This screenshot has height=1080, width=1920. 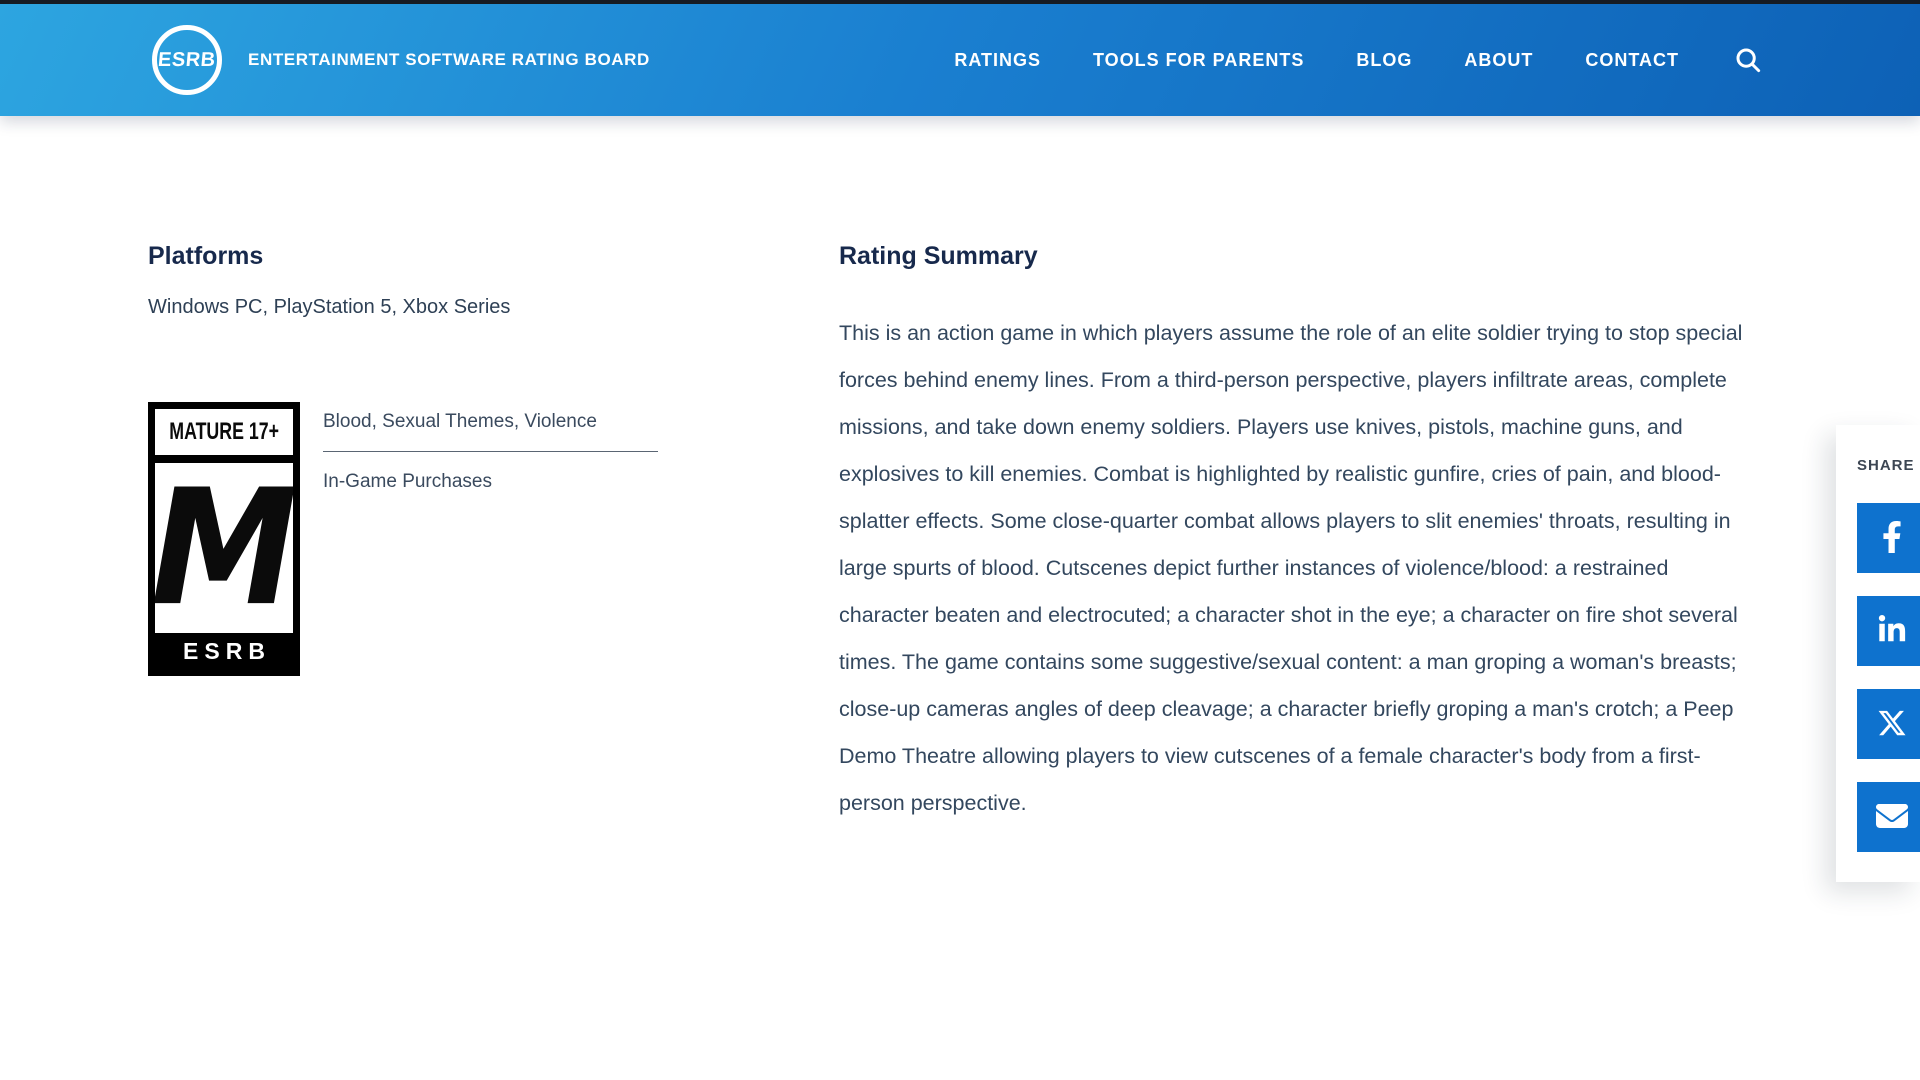 I want to click on share-buttons, so click(x=1888, y=677).